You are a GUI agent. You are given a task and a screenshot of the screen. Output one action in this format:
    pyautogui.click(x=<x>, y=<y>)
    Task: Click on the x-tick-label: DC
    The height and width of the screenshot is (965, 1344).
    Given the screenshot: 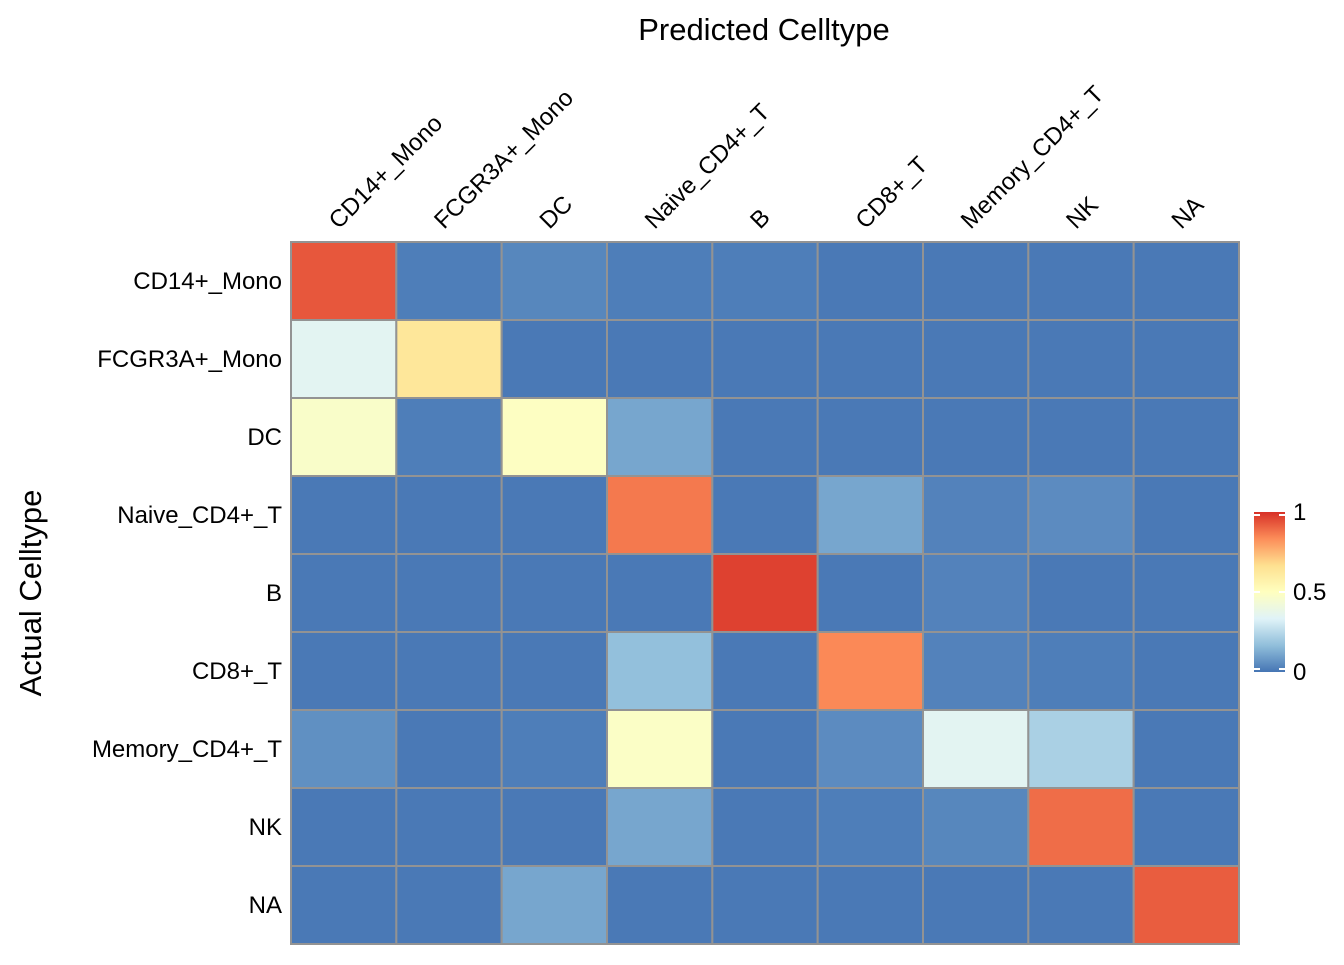 What is the action you would take?
    pyautogui.click(x=556, y=213)
    